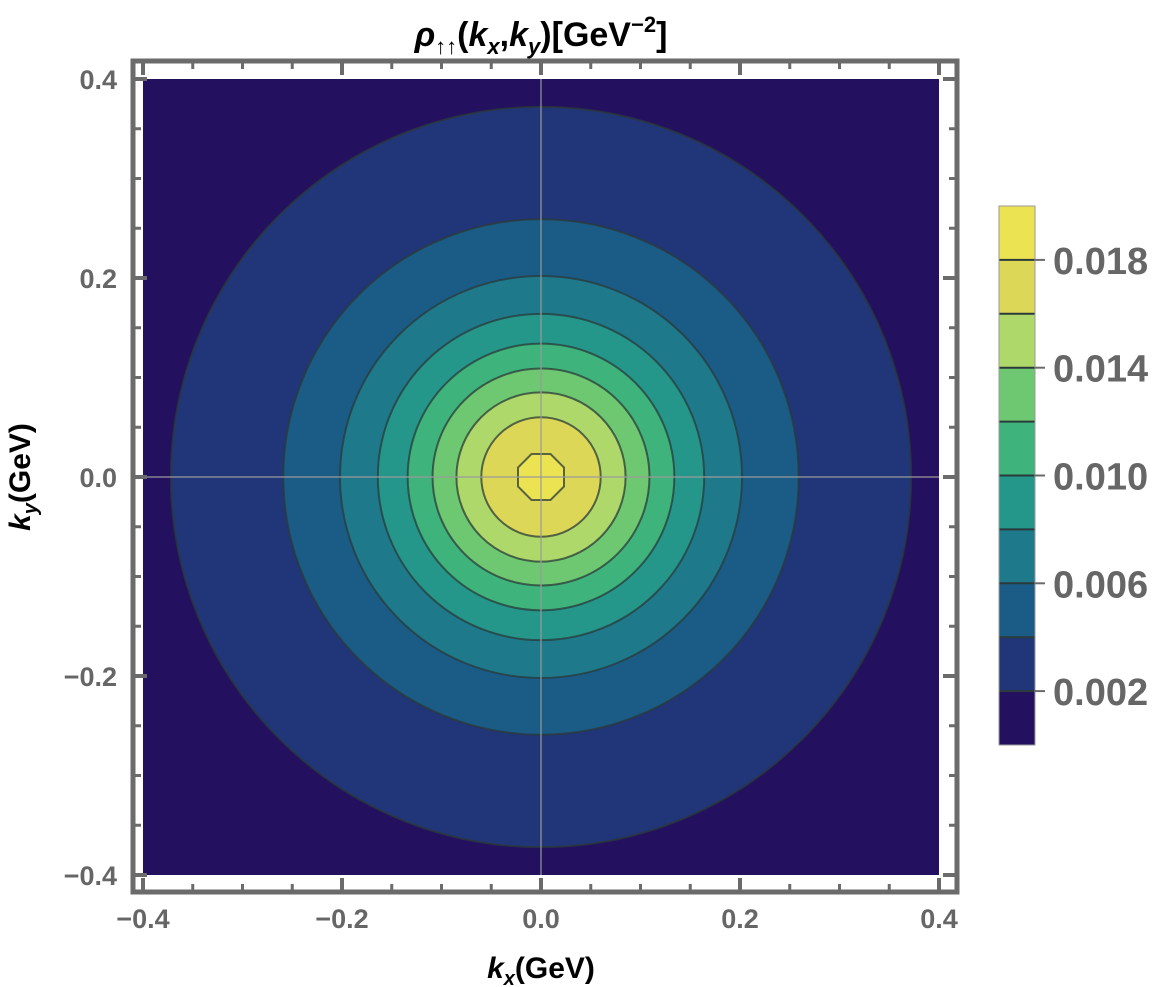 Image resolution: width=1169 pixels, height=987 pixels. What do you see at coordinates (98, 478) in the screenshot?
I see `y-tick-label: 0.0` at bounding box center [98, 478].